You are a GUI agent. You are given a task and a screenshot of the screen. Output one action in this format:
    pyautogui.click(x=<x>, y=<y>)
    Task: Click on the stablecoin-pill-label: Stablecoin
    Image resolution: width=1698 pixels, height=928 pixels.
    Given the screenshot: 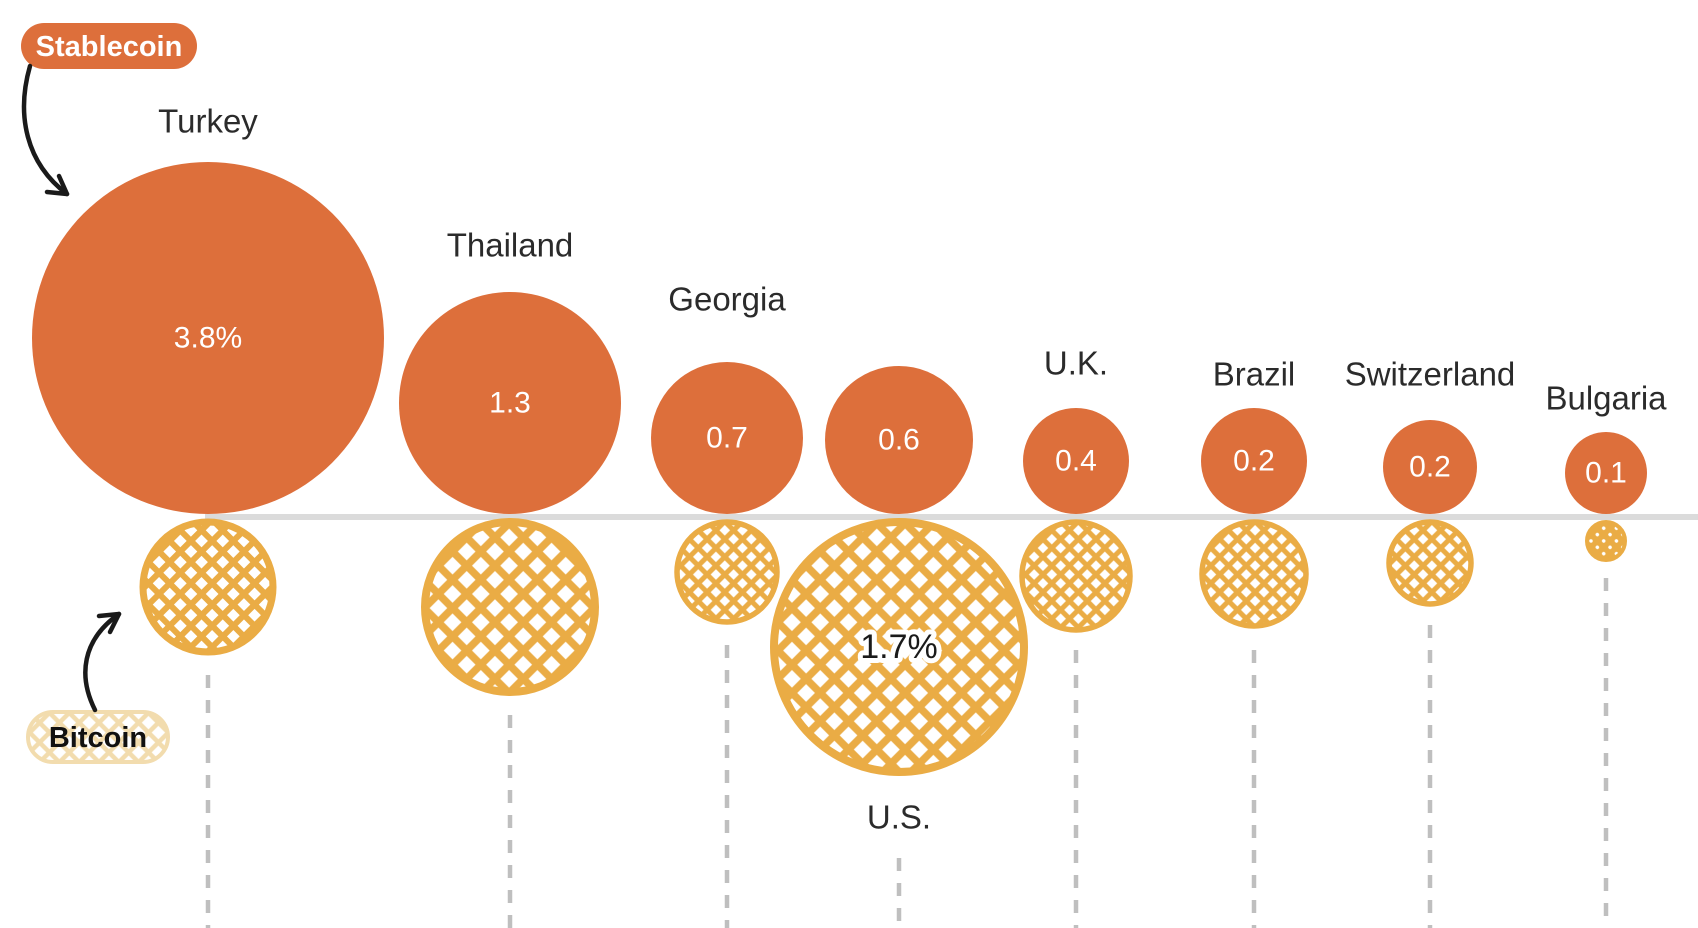 What is the action you would take?
    pyautogui.click(x=109, y=47)
    